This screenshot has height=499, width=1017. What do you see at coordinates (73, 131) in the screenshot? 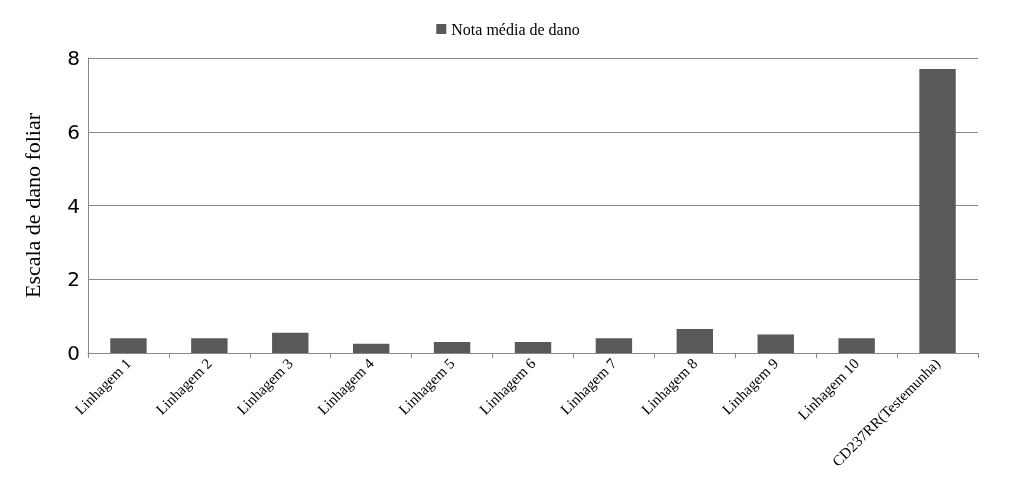
I see `y-tick-label: 6` at bounding box center [73, 131].